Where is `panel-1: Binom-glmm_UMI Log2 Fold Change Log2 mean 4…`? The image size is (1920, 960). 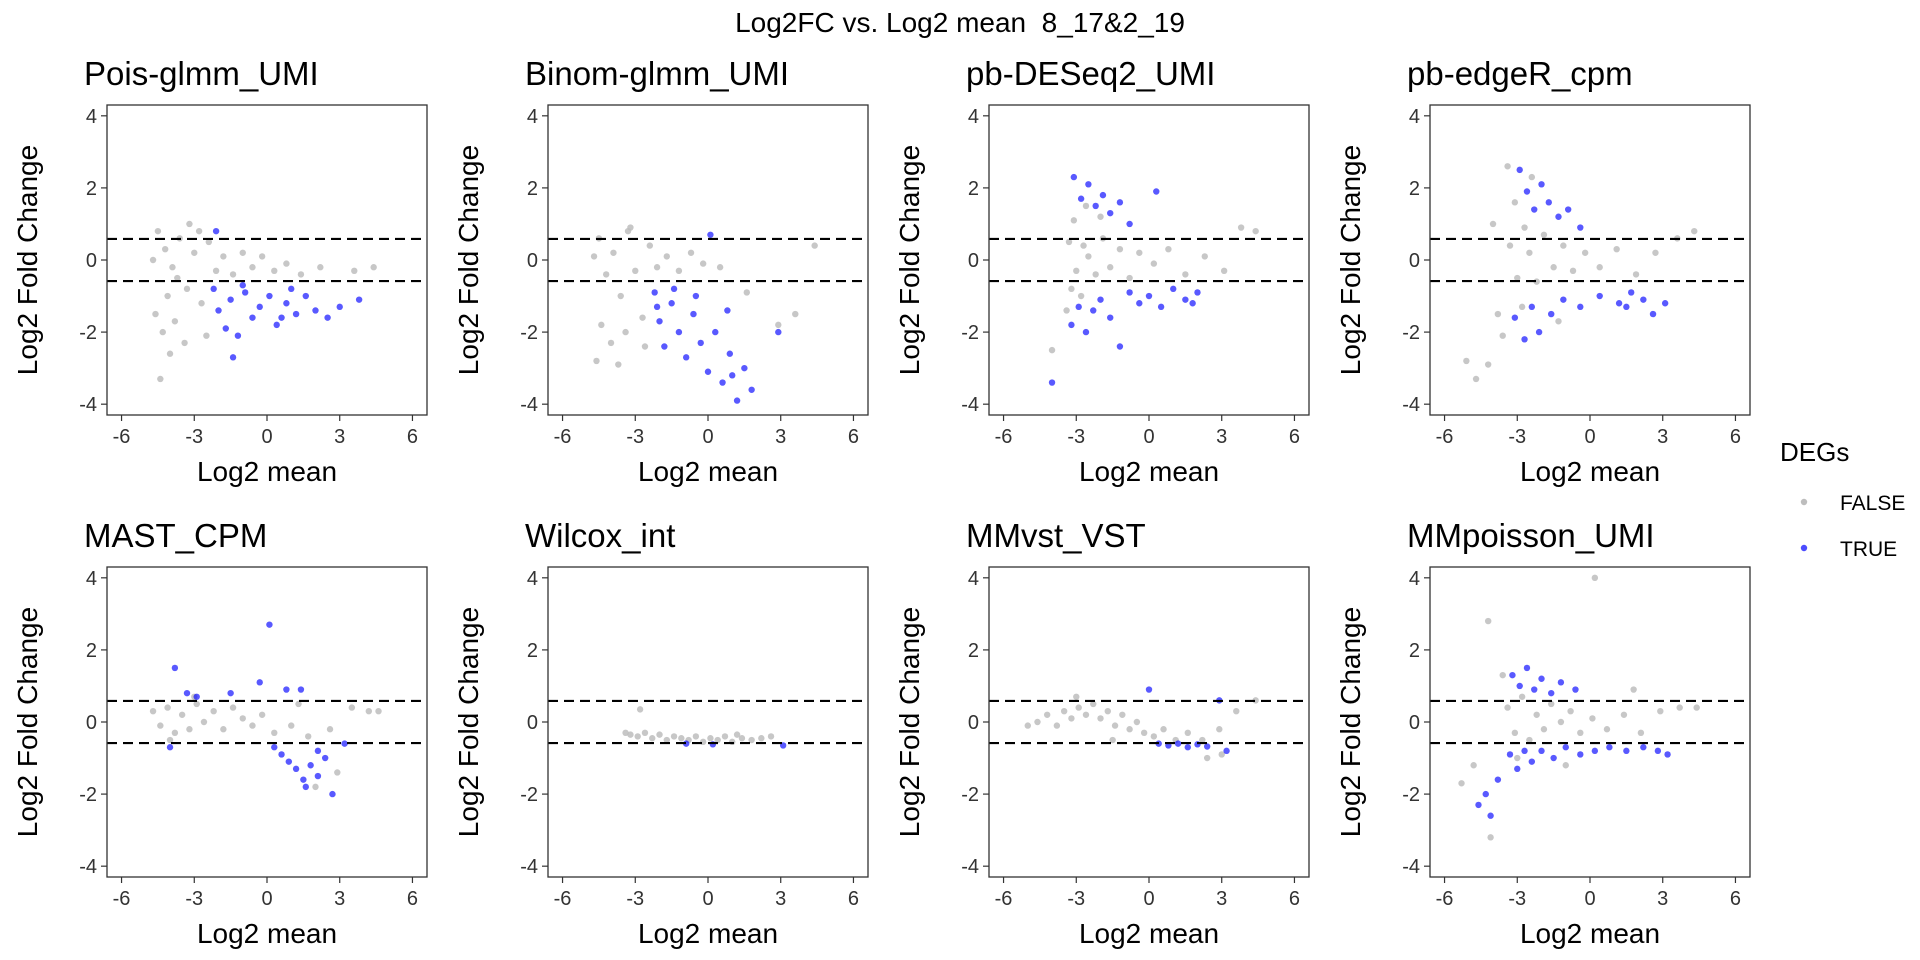
panel-1: Binom-glmm_UMI Log2 Fold Change Log2 mean 4… is located at coordinates (661, 271).